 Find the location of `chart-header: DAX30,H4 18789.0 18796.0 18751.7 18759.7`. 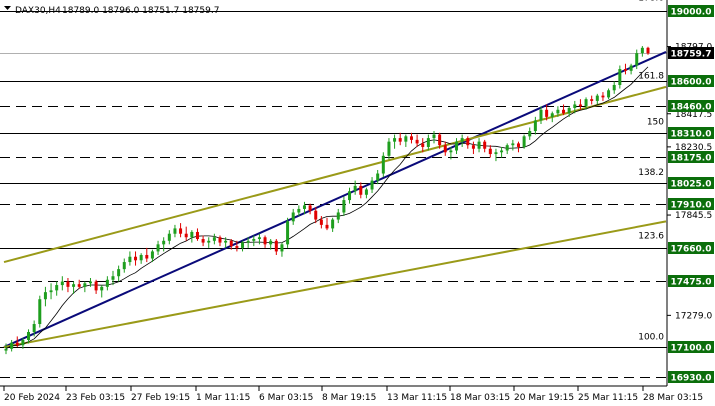

chart-header: DAX30,H4 18789.0 18796.0 18751.7 18759.7 is located at coordinates (111, 11).